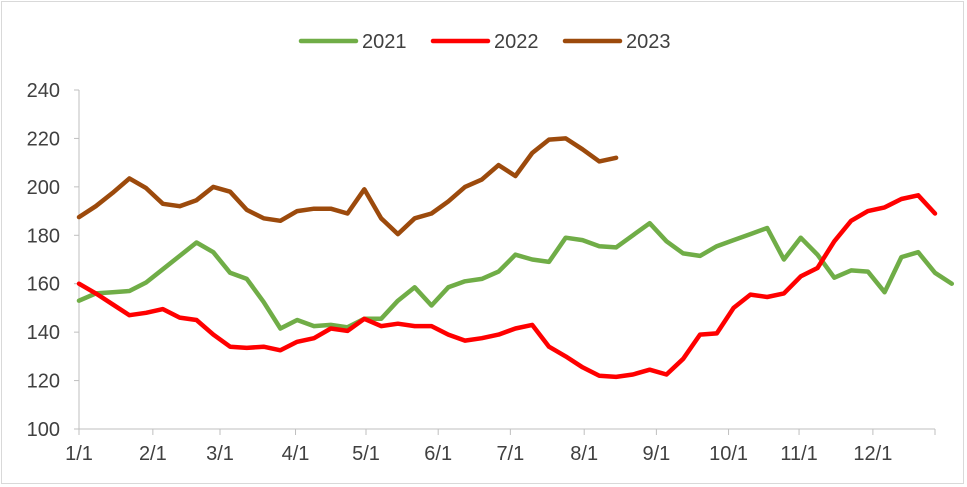  I want to click on x-tick-label: 10/1, so click(728, 454).